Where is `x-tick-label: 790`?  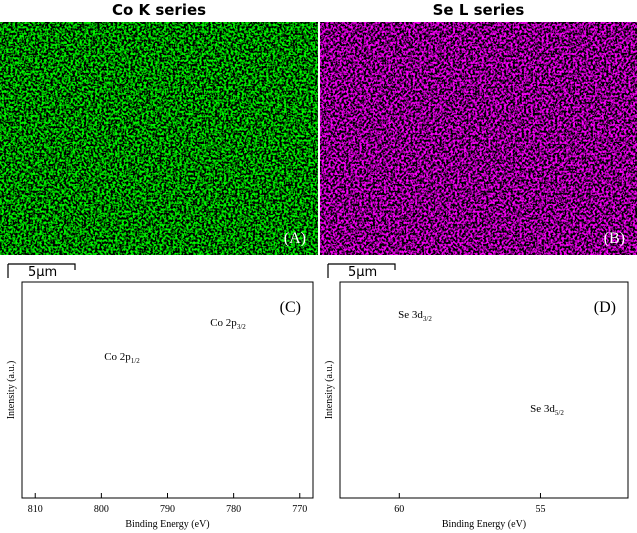
x-tick-label: 790 is located at coordinates (167, 509).